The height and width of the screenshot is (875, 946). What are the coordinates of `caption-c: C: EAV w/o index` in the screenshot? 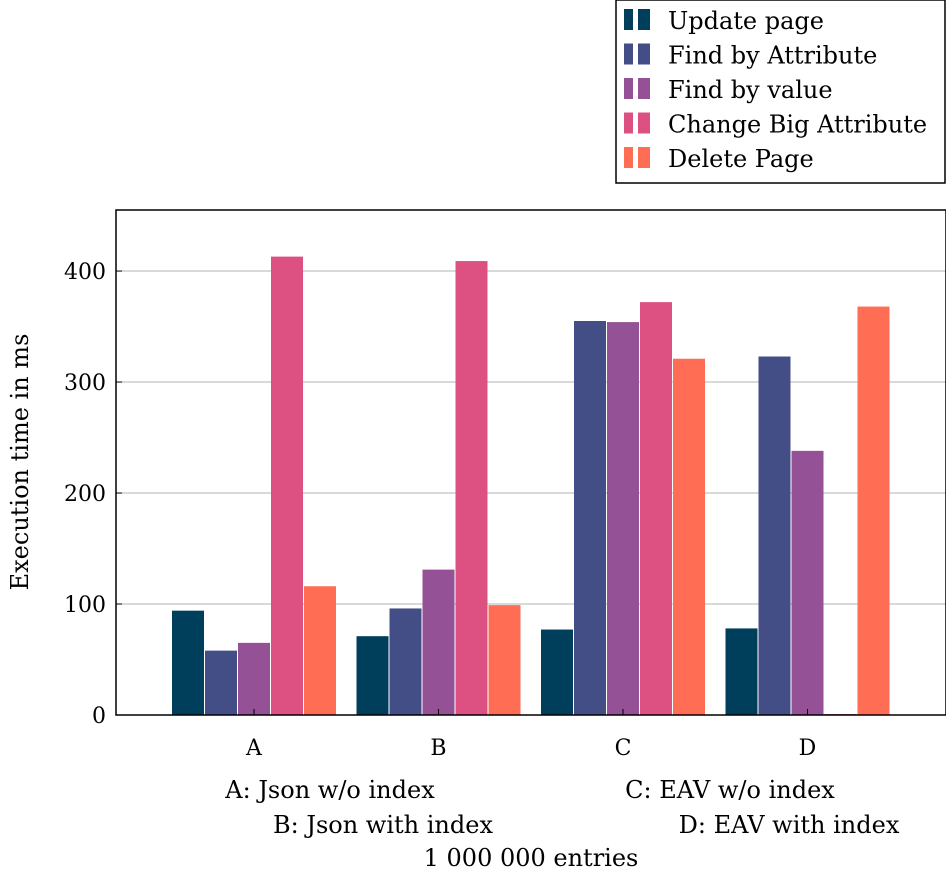 It's located at (730, 790).